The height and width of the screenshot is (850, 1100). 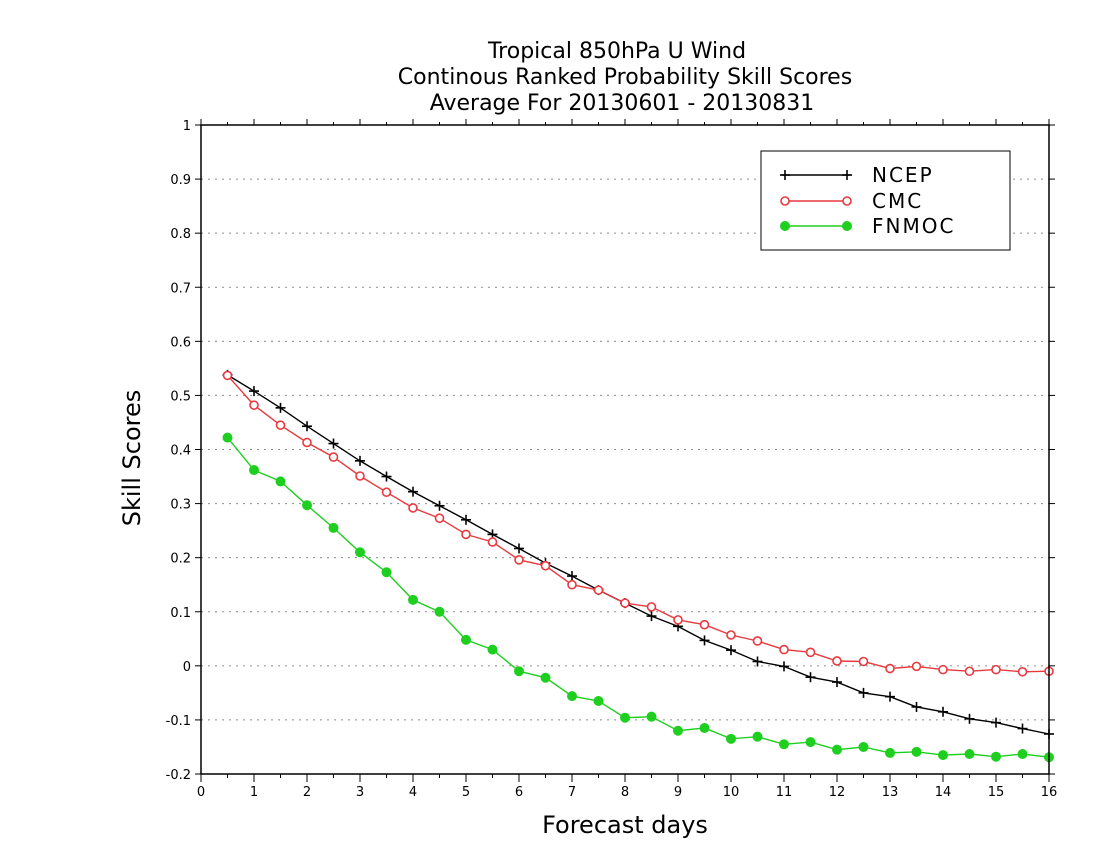 What do you see at coordinates (678, 792) in the screenshot?
I see `x-tick-label: 9` at bounding box center [678, 792].